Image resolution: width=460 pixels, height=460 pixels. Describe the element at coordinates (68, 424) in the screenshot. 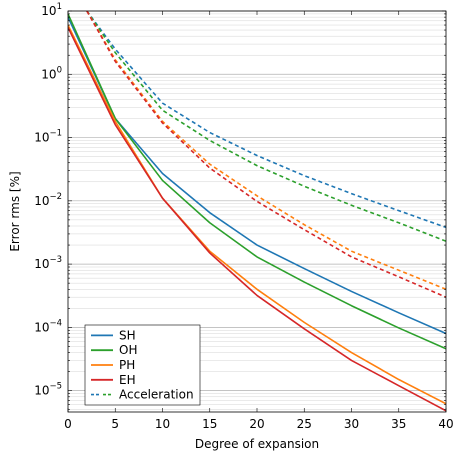

I see `x-tick-label: 0` at that location.